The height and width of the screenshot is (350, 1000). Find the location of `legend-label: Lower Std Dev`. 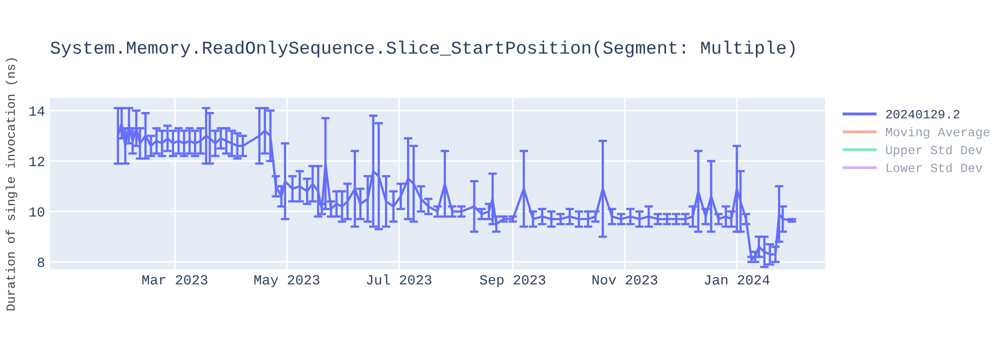

legend-label: Lower Std Dev is located at coordinates (934, 167).